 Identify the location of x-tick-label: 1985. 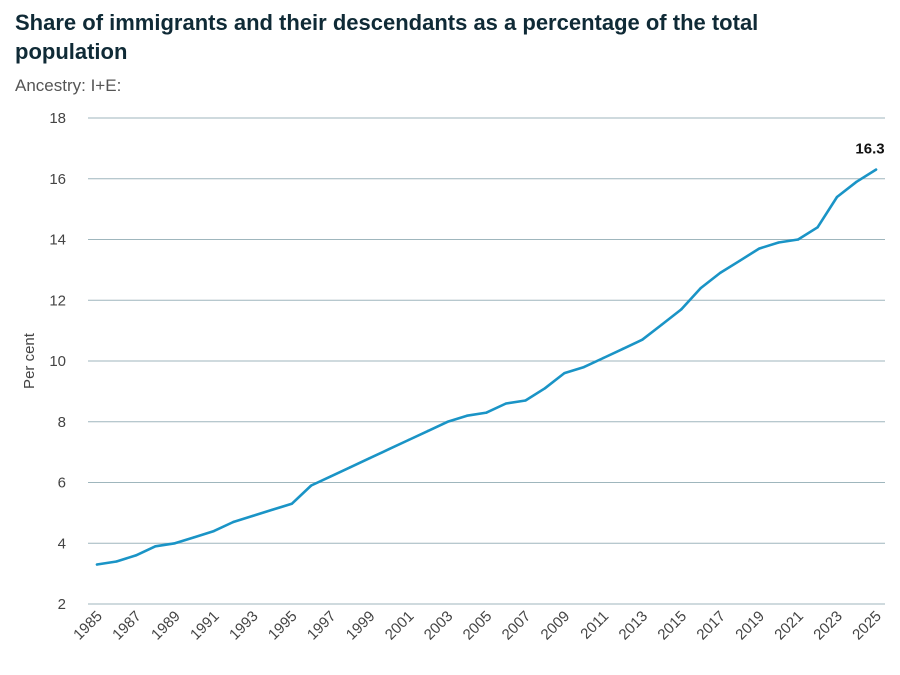
(88, 626).